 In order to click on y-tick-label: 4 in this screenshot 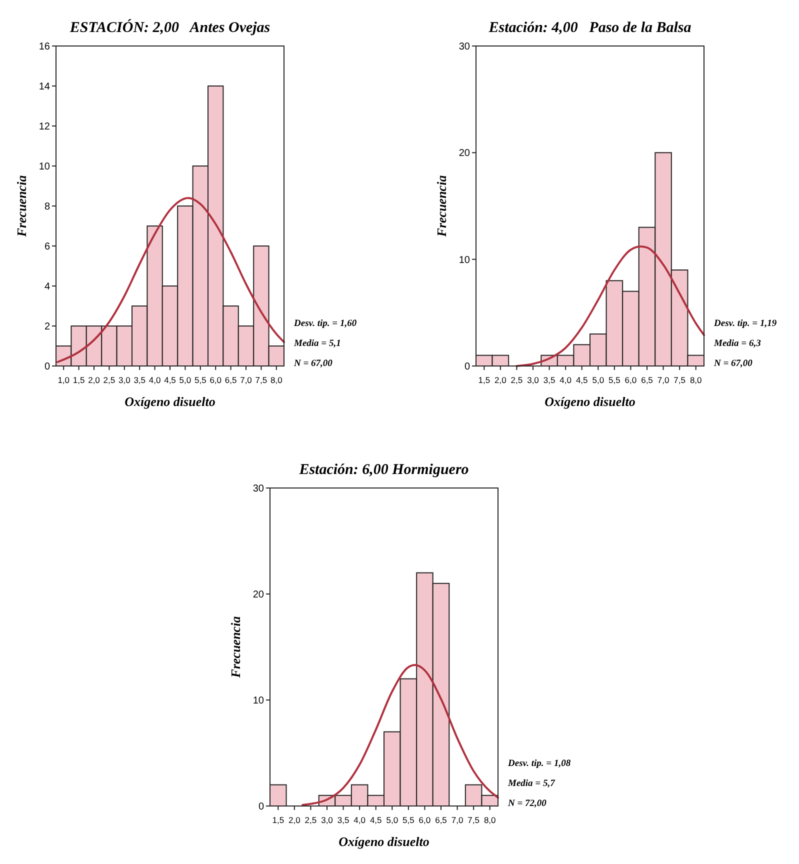, I will do `click(47, 287)`.